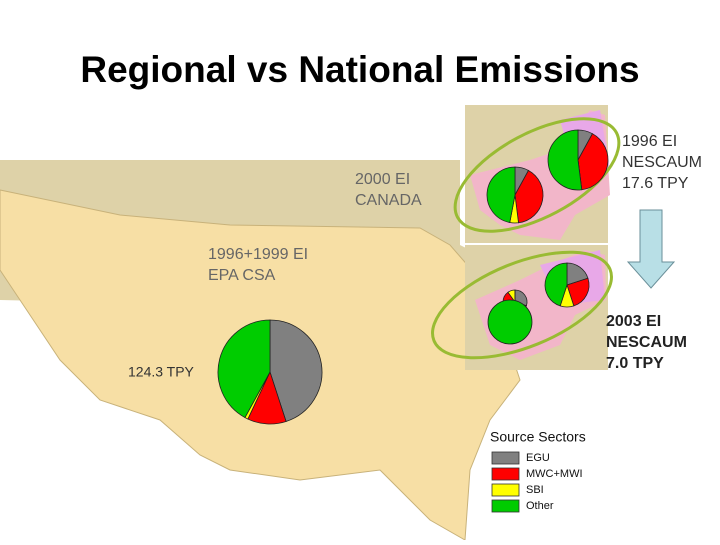 This screenshot has height=545, width=720. Describe the element at coordinates (633, 321) in the screenshot. I see `map-label: 2003 EI` at that location.